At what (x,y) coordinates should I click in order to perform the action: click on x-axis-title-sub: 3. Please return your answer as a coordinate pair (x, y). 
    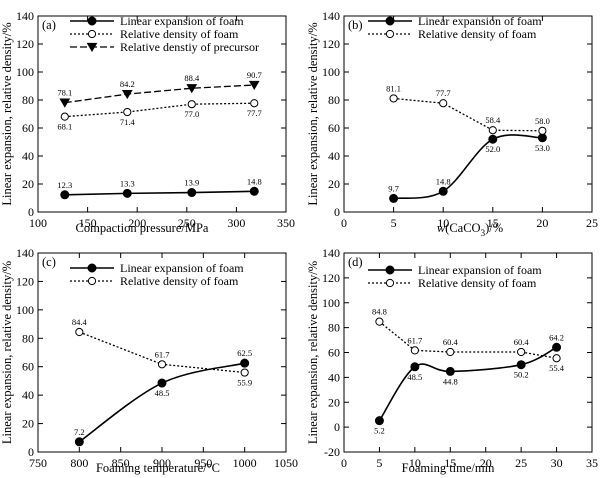
    Looking at the image, I should click on (483, 233).